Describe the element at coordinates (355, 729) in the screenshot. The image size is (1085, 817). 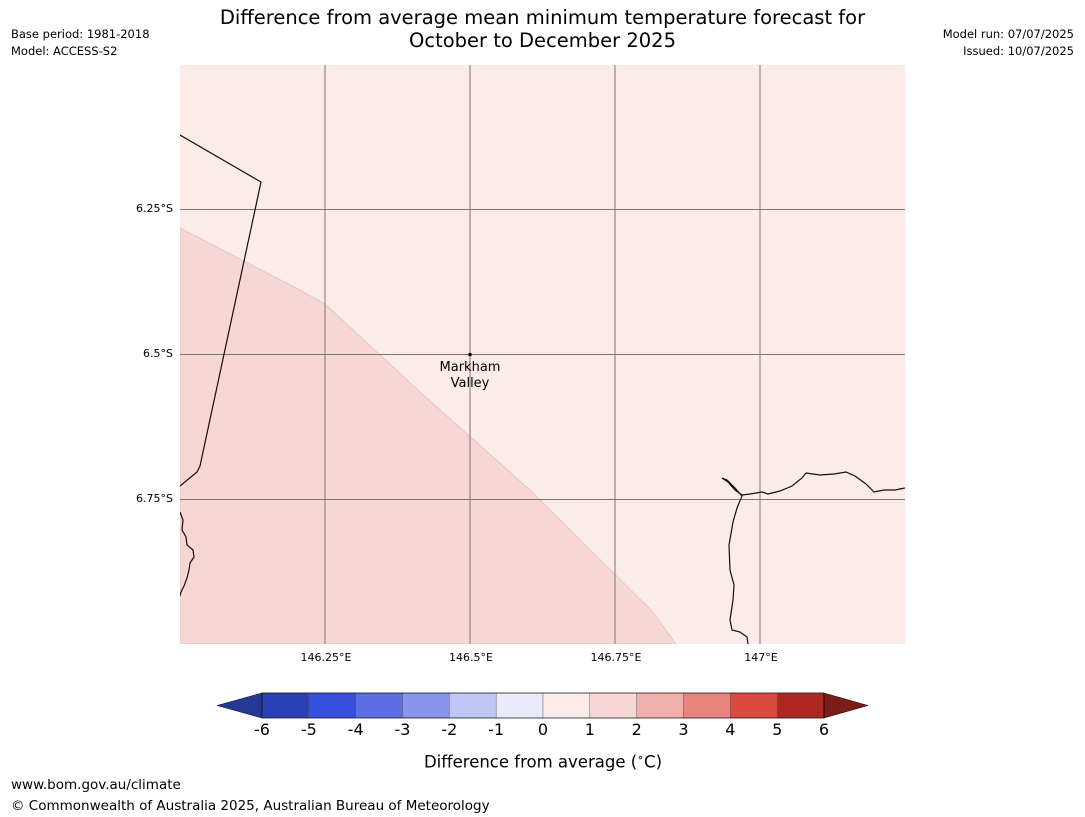
I see `colorbar-tick-label: -4` at that location.